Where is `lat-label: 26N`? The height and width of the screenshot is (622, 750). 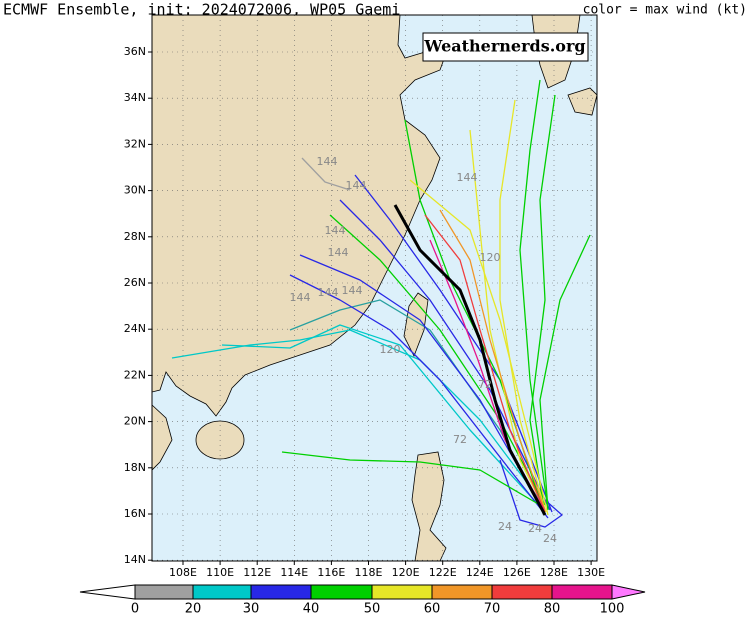 lat-label: 26N is located at coordinates (135, 282).